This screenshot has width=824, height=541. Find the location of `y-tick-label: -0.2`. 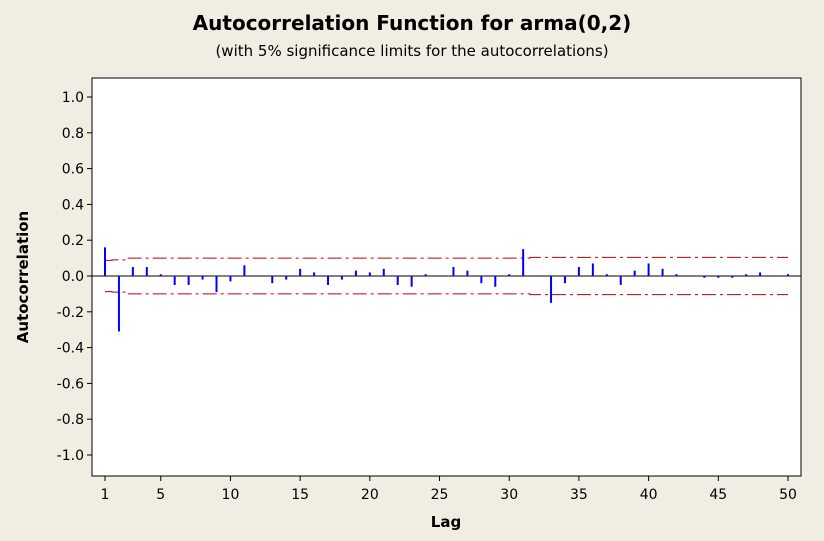

y-tick-label: -0.2 is located at coordinates (70, 313).